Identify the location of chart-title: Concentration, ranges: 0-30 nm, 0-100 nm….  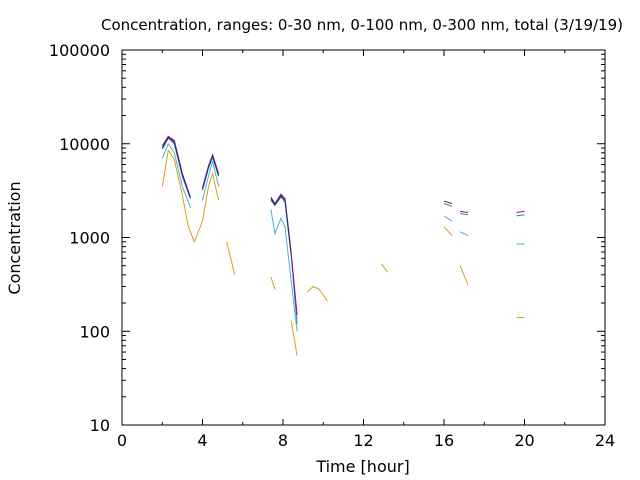
(362, 25).